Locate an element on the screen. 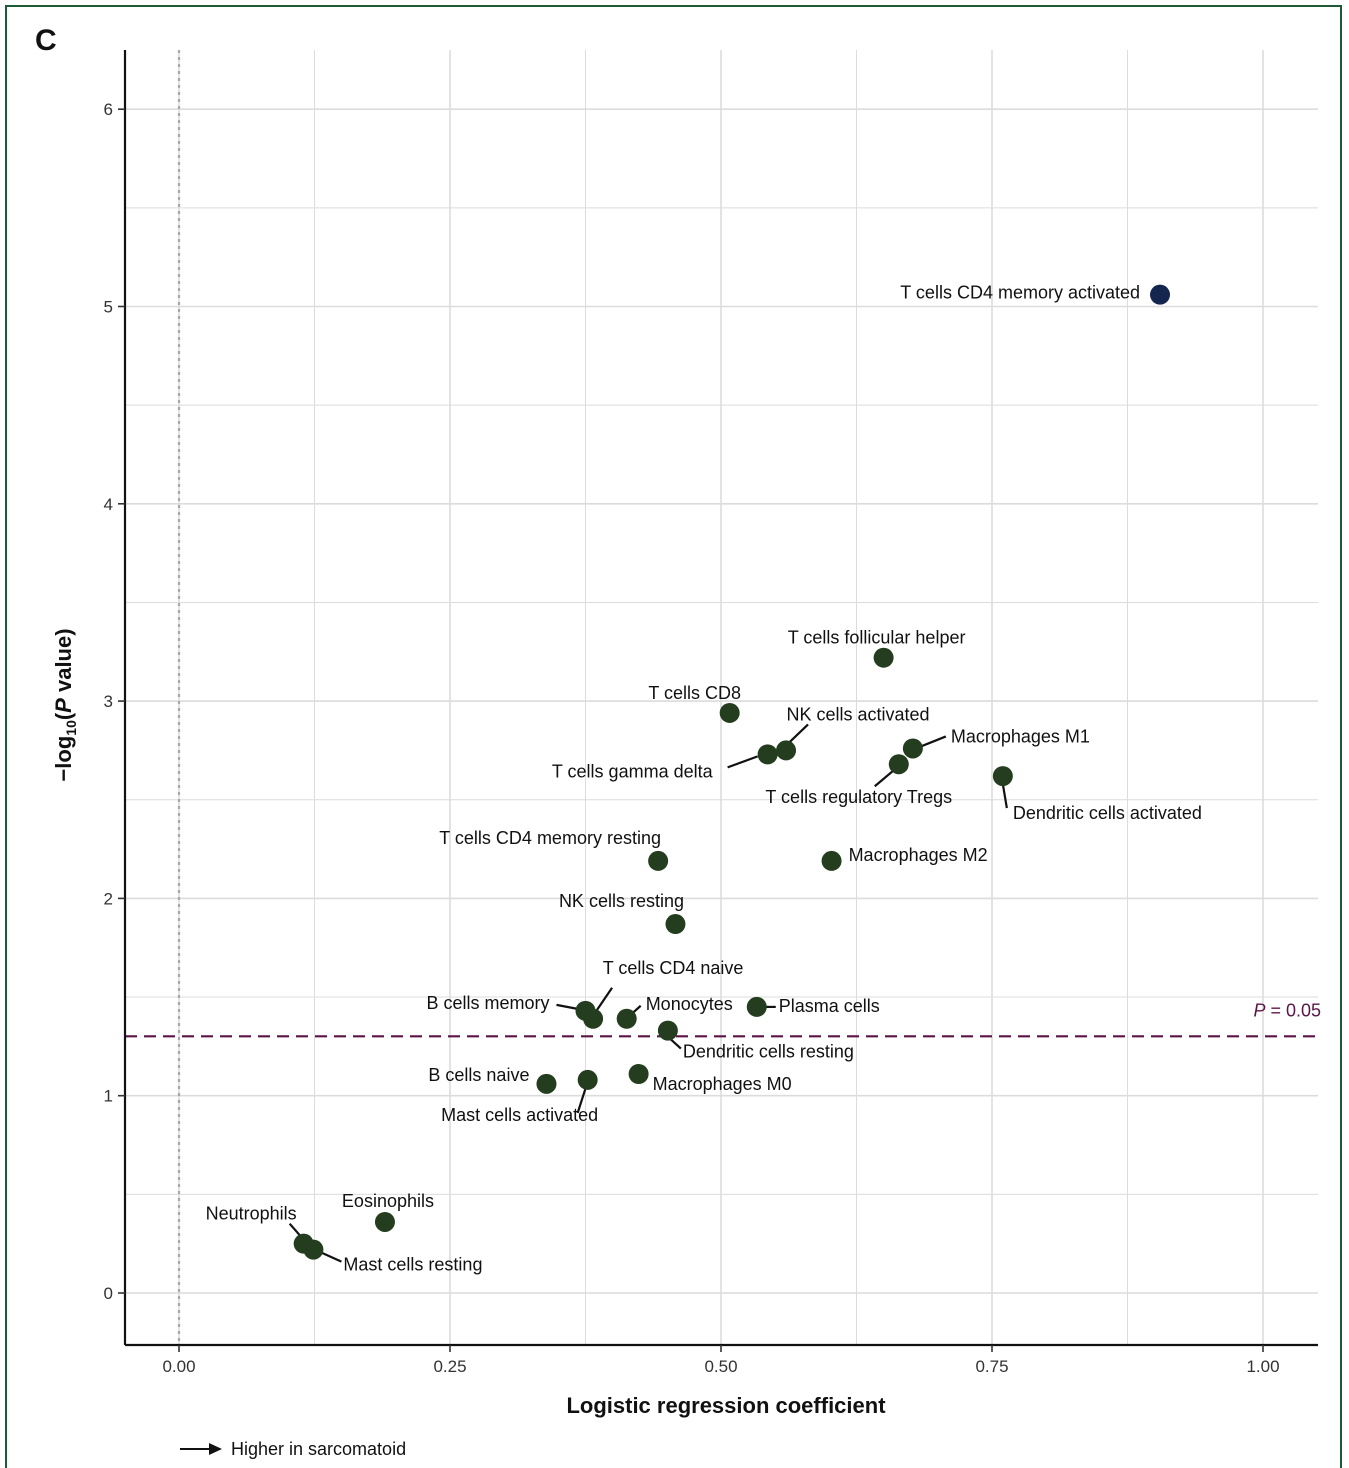 The height and width of the screenshot is (1468, 1349). point-label: Plasma cells is located at coordinates (829, 1006).